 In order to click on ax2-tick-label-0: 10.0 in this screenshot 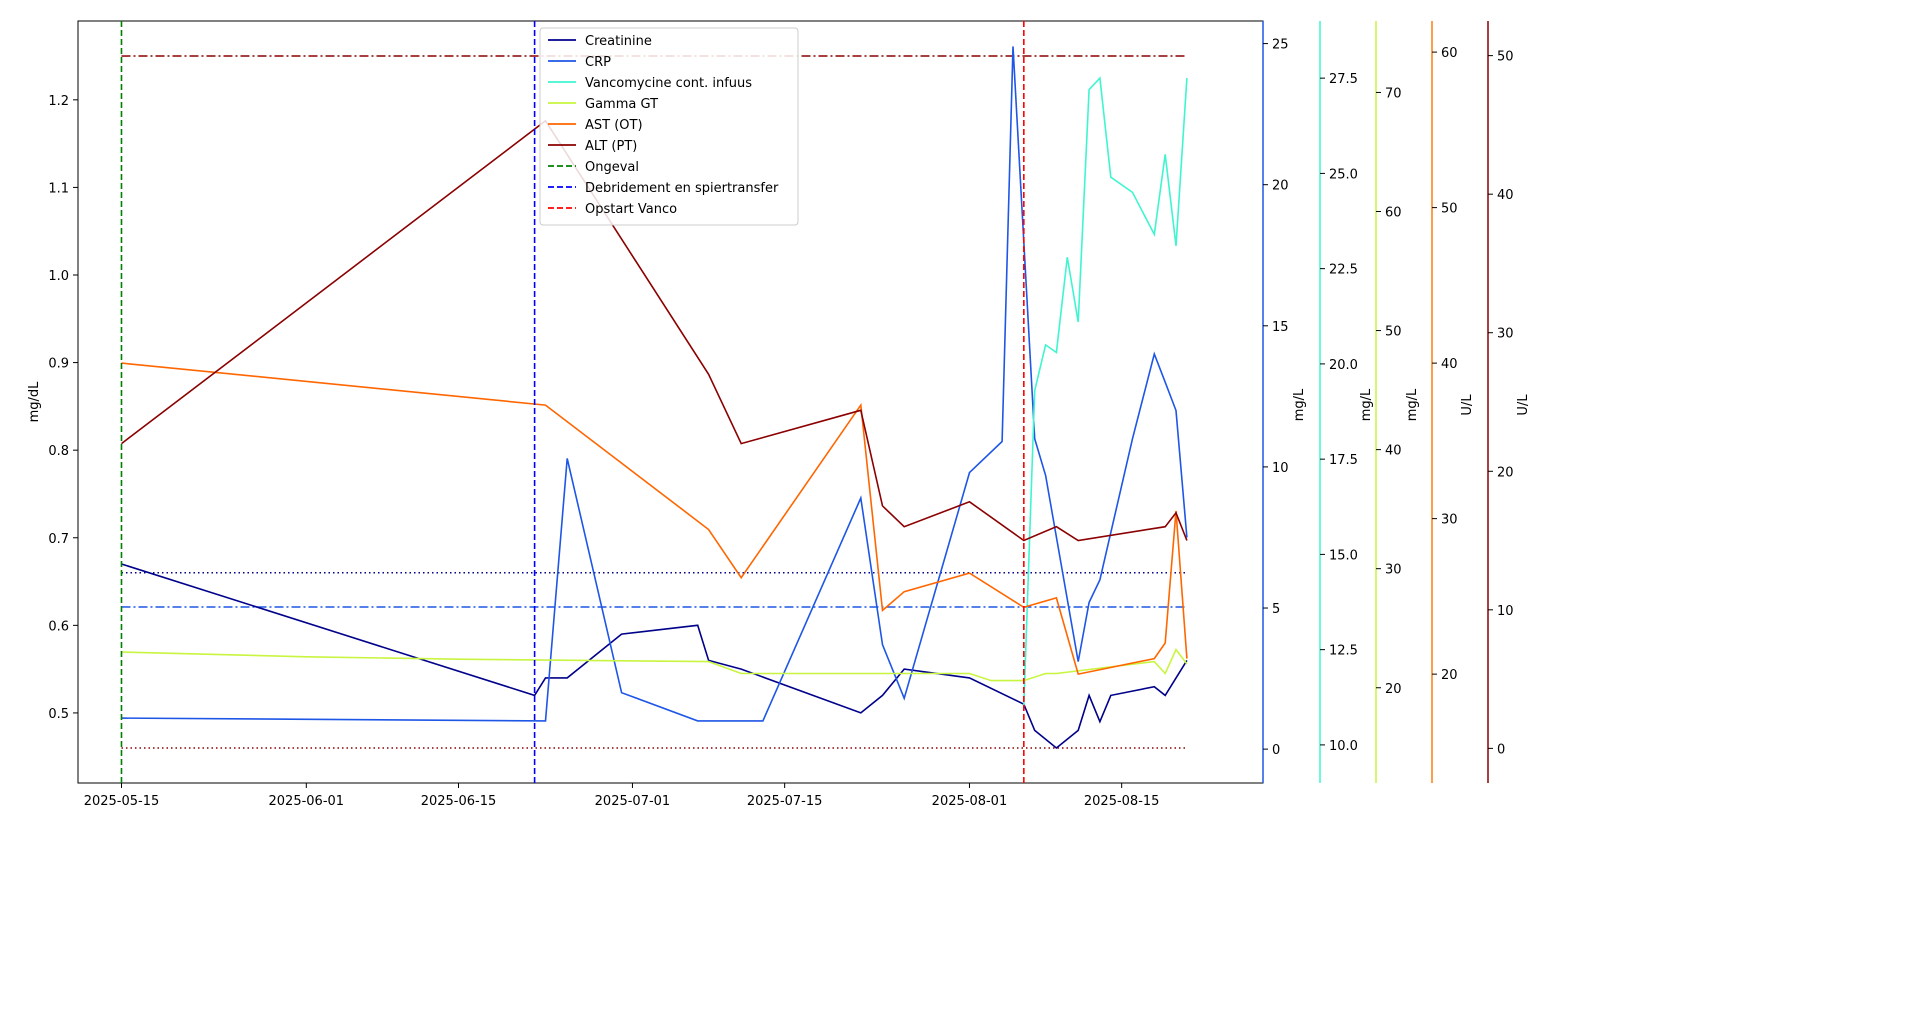, I will do `click(1343, 746)`.